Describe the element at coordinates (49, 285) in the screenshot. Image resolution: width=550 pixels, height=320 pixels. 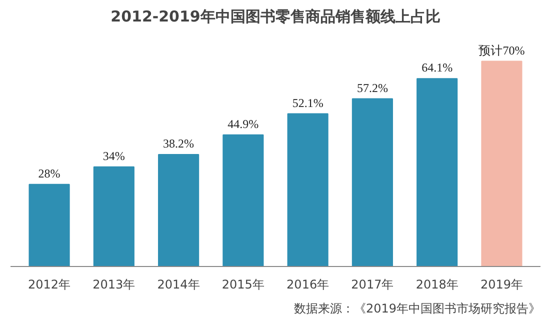
I see `x-tick-label: 2012年` at that location.